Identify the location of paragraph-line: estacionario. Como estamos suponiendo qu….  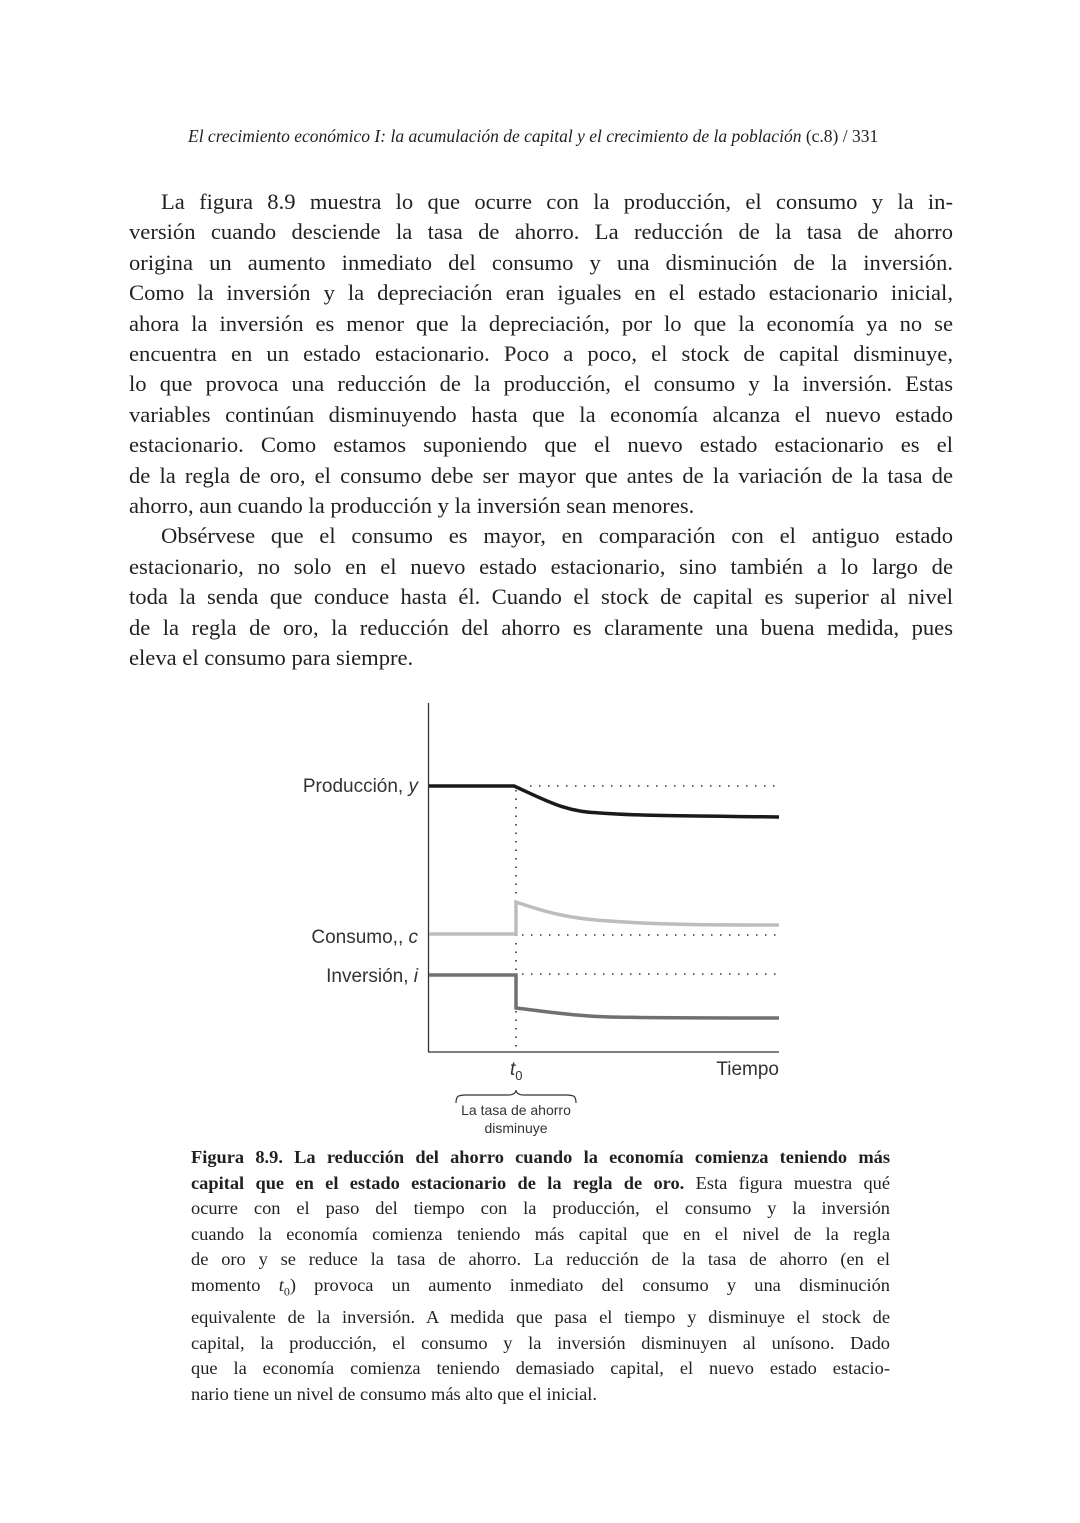
(541, 445).